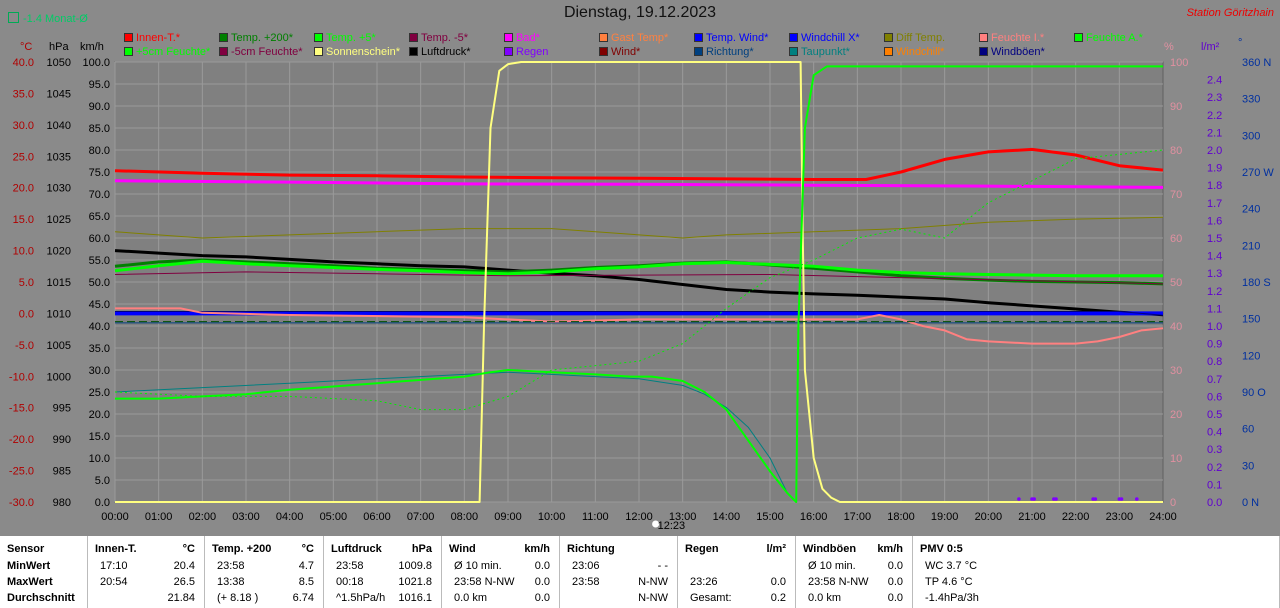  Describe the element at coordinates (231, 566) in the screenshot. I see `stats-cell: 23:58` at that location.